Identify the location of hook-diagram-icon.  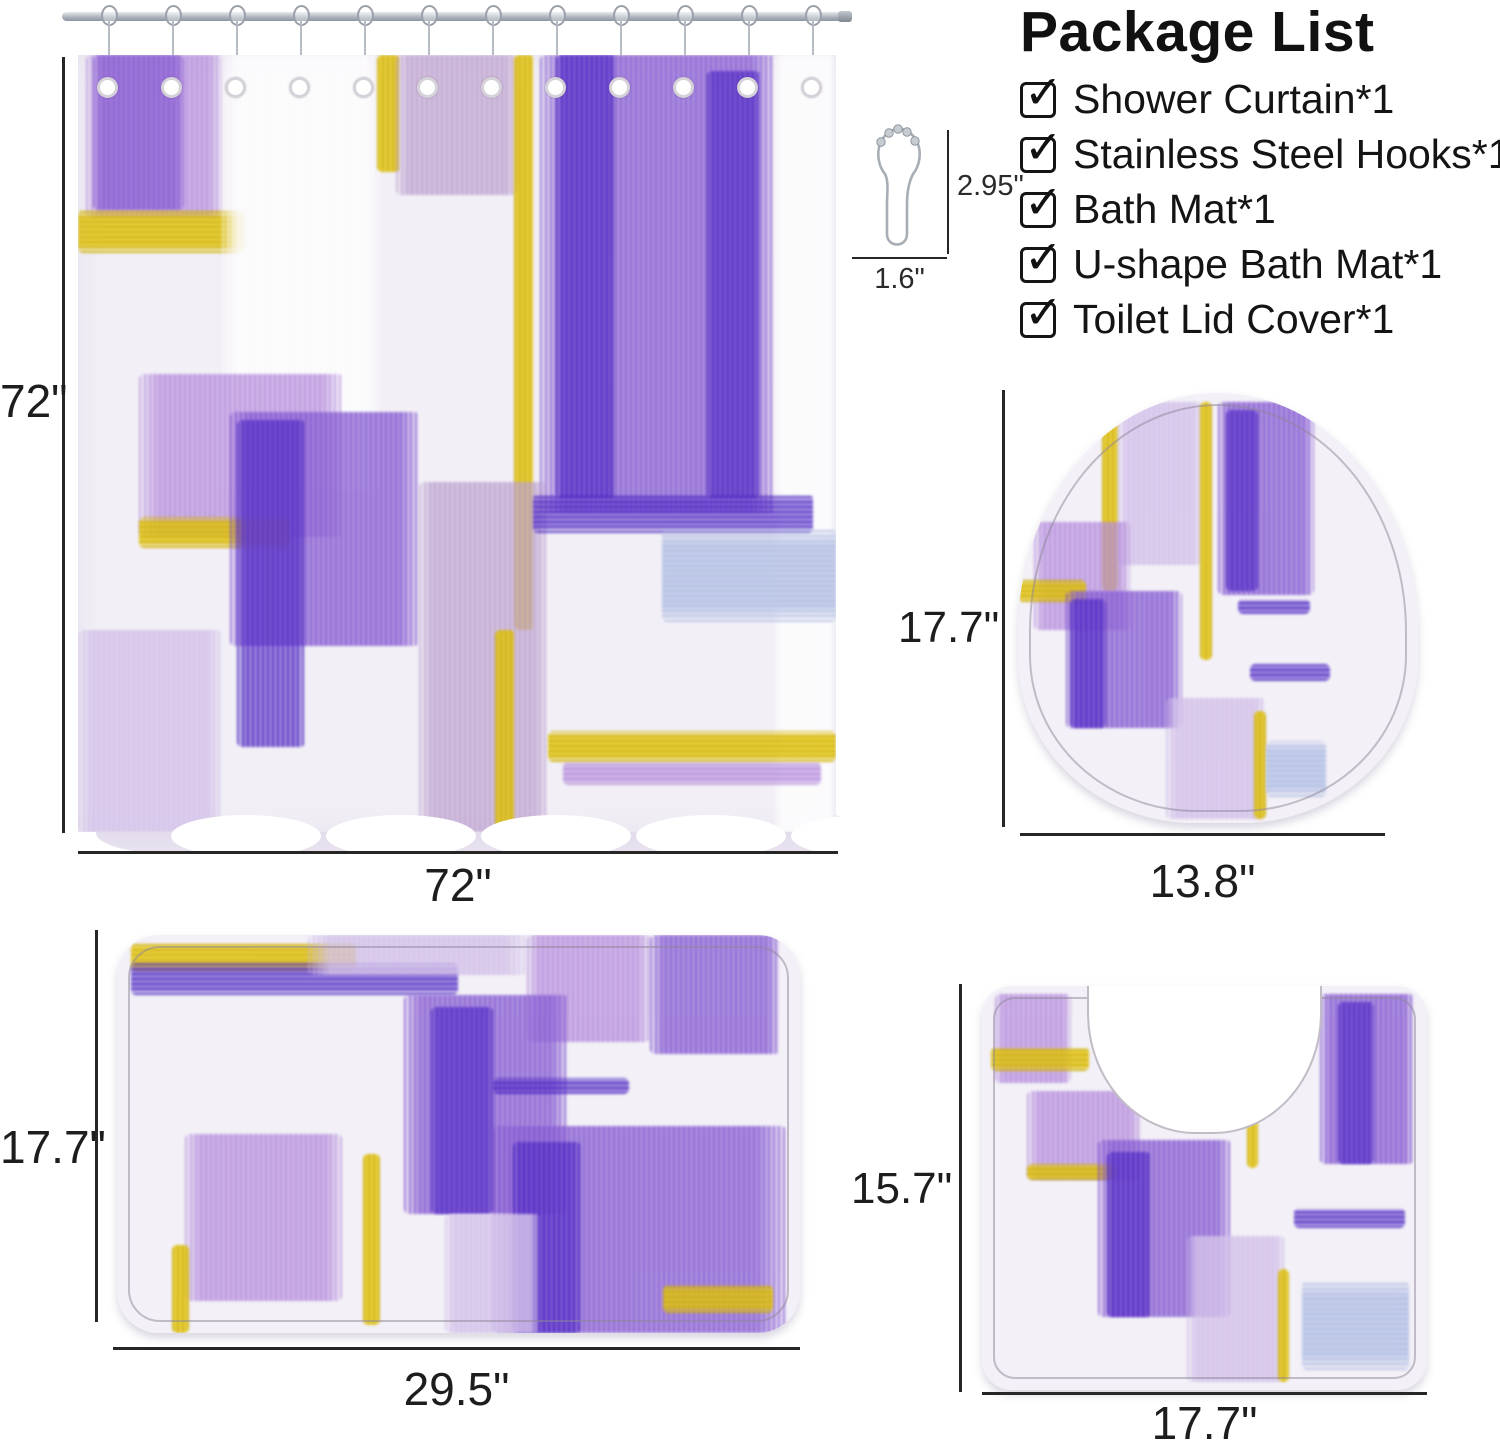
(898, 185).